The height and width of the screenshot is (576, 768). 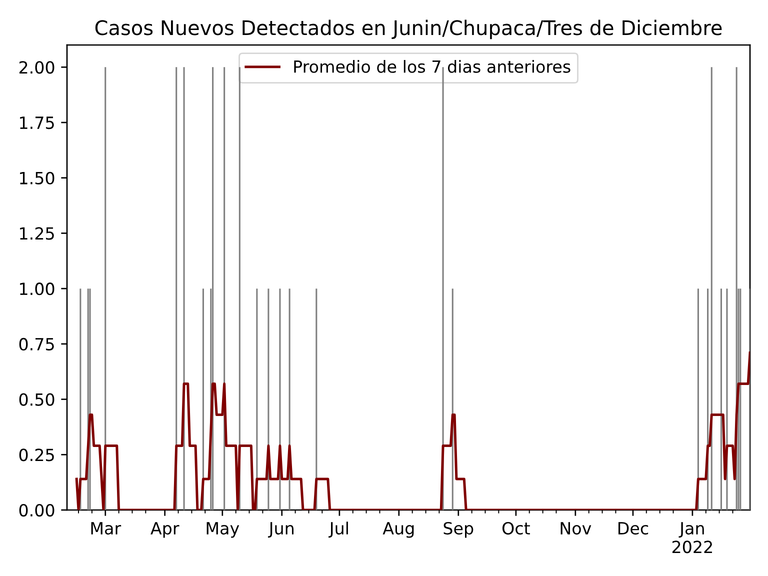 What do you see at coordinates (36, 510) in the screenshot?
I see `y-tick-label: 0.00` at bounding box center [36, 510].